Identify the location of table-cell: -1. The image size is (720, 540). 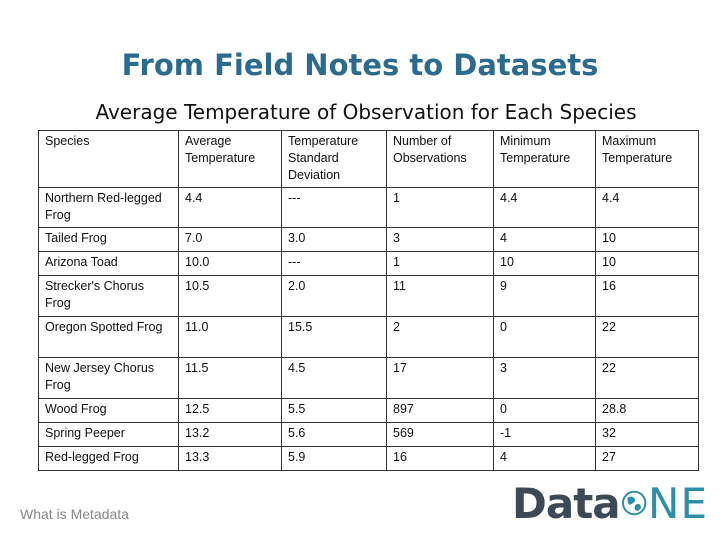
(544, 434).